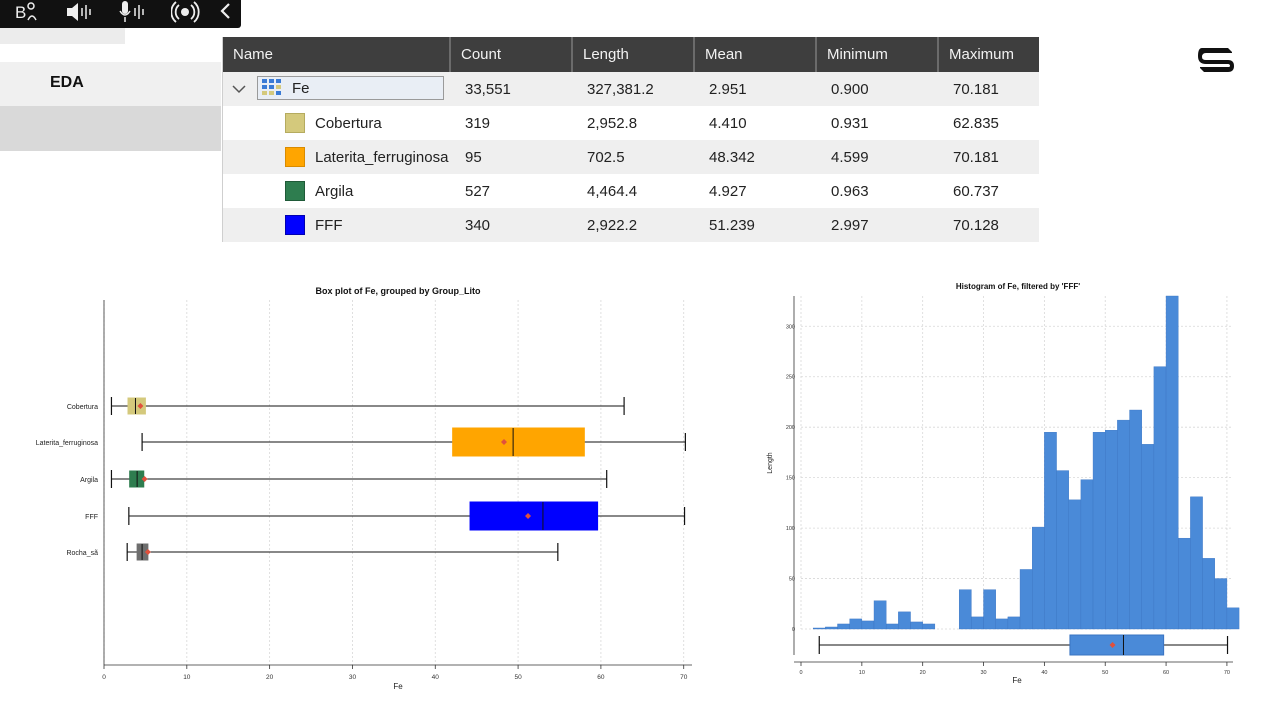  I want to click on table-row-fe: Fe 33,551 327,381.2 2.951 0.900 70.181, so click(631, 89).